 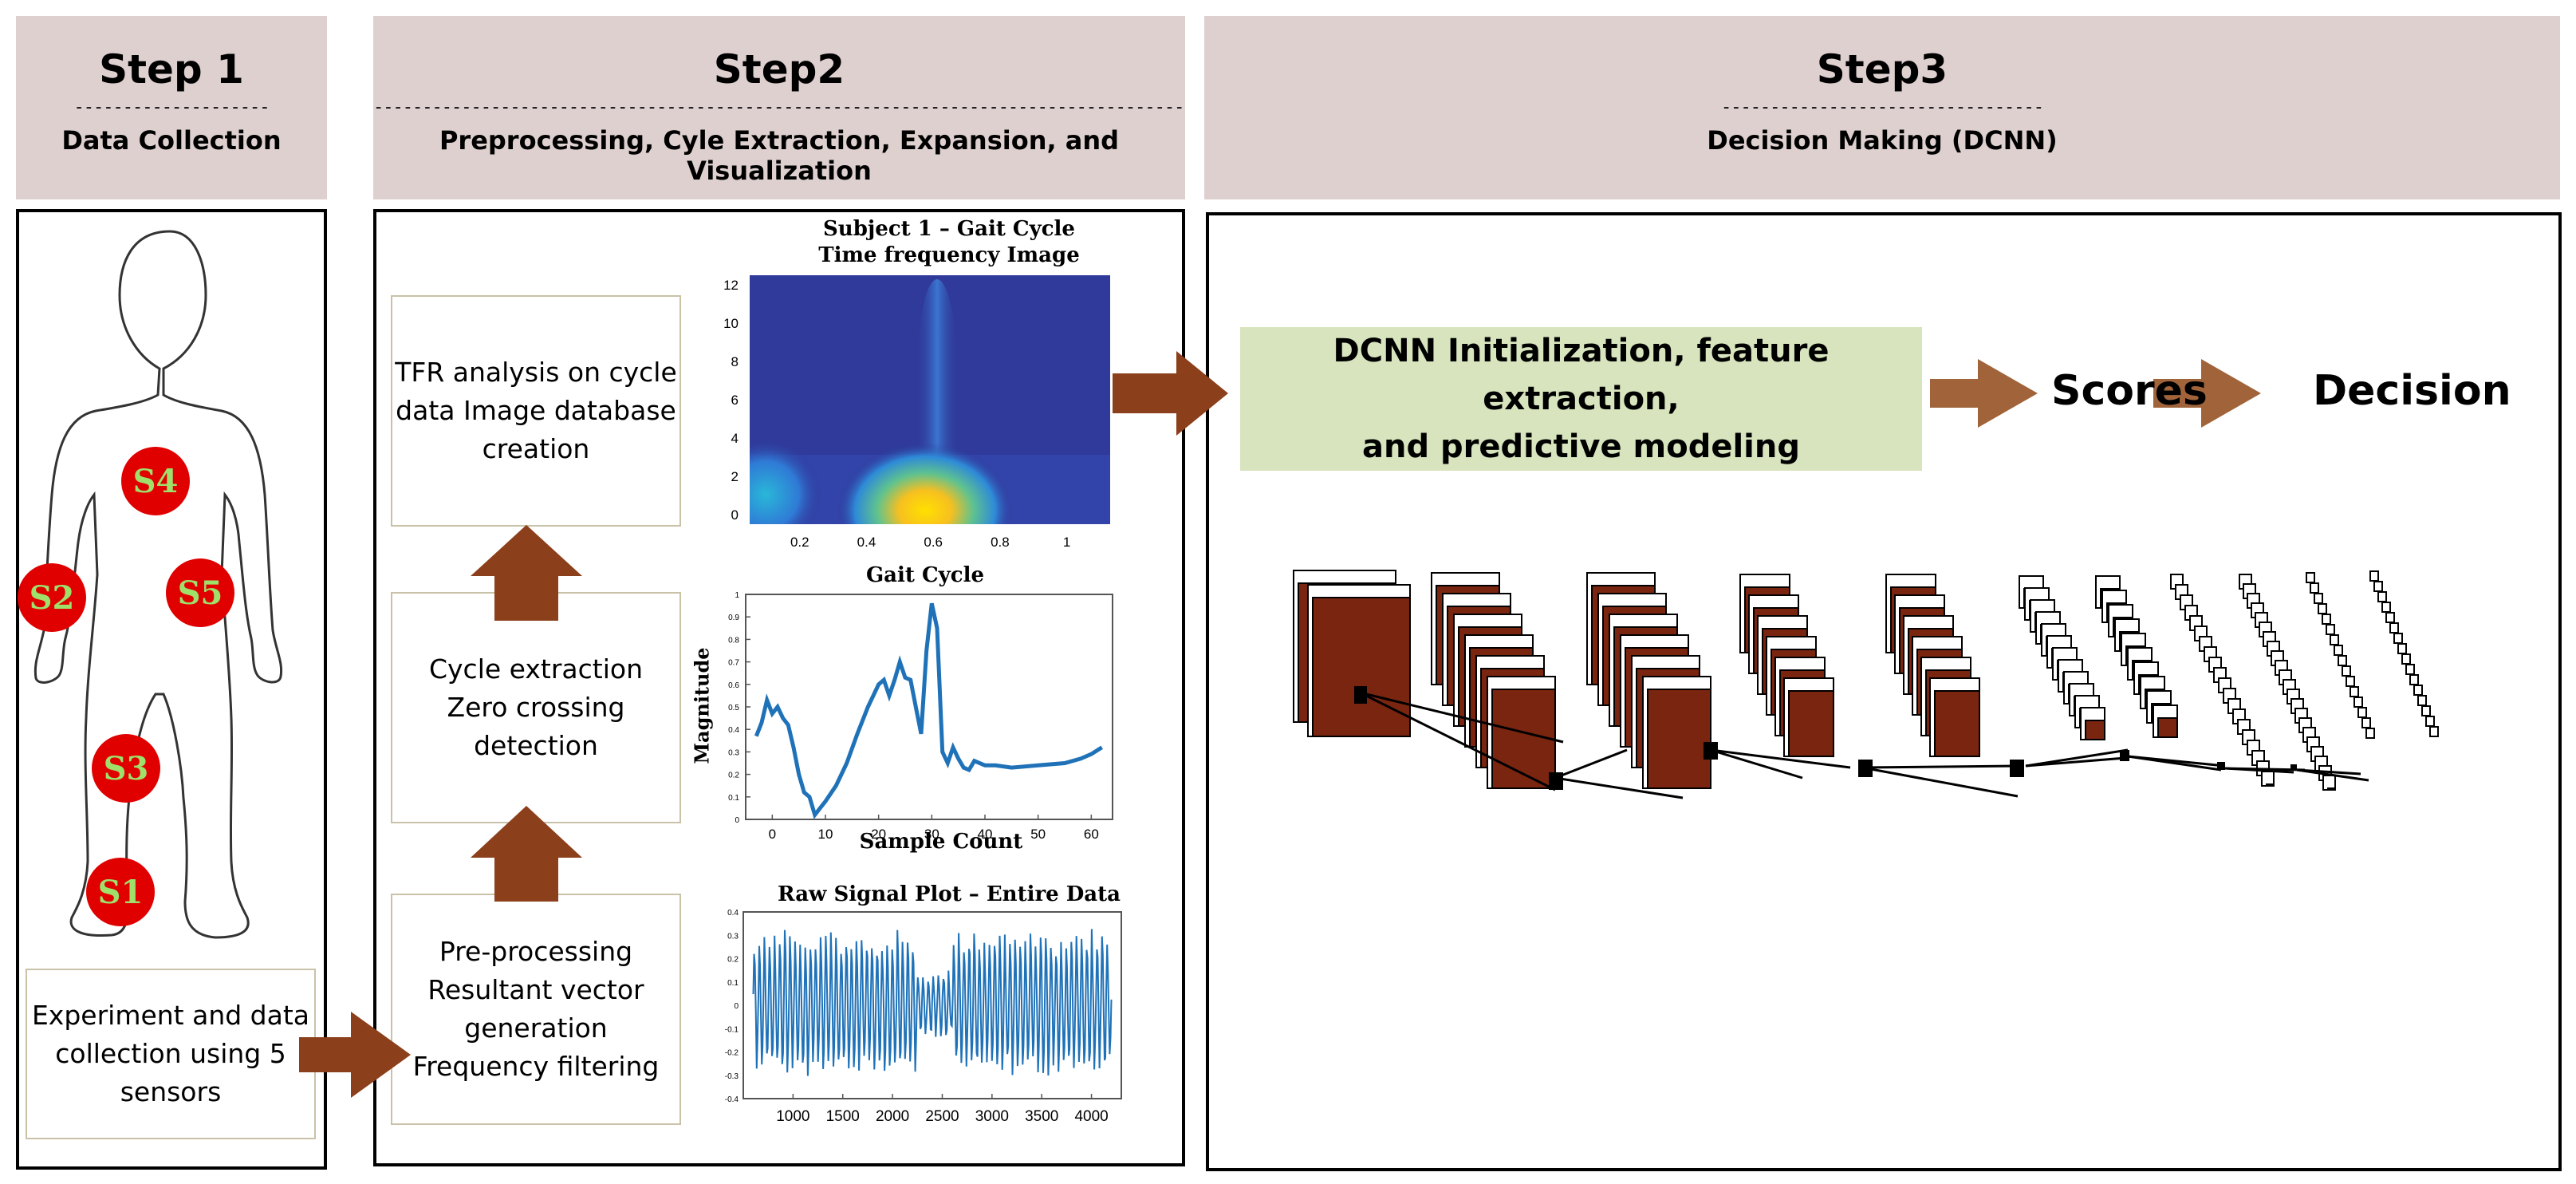 What do you see at coordinates (933, 542) in the screenshot?
I see `tfr-x-tick-label: 0.6` at bounding box center [933, 542].